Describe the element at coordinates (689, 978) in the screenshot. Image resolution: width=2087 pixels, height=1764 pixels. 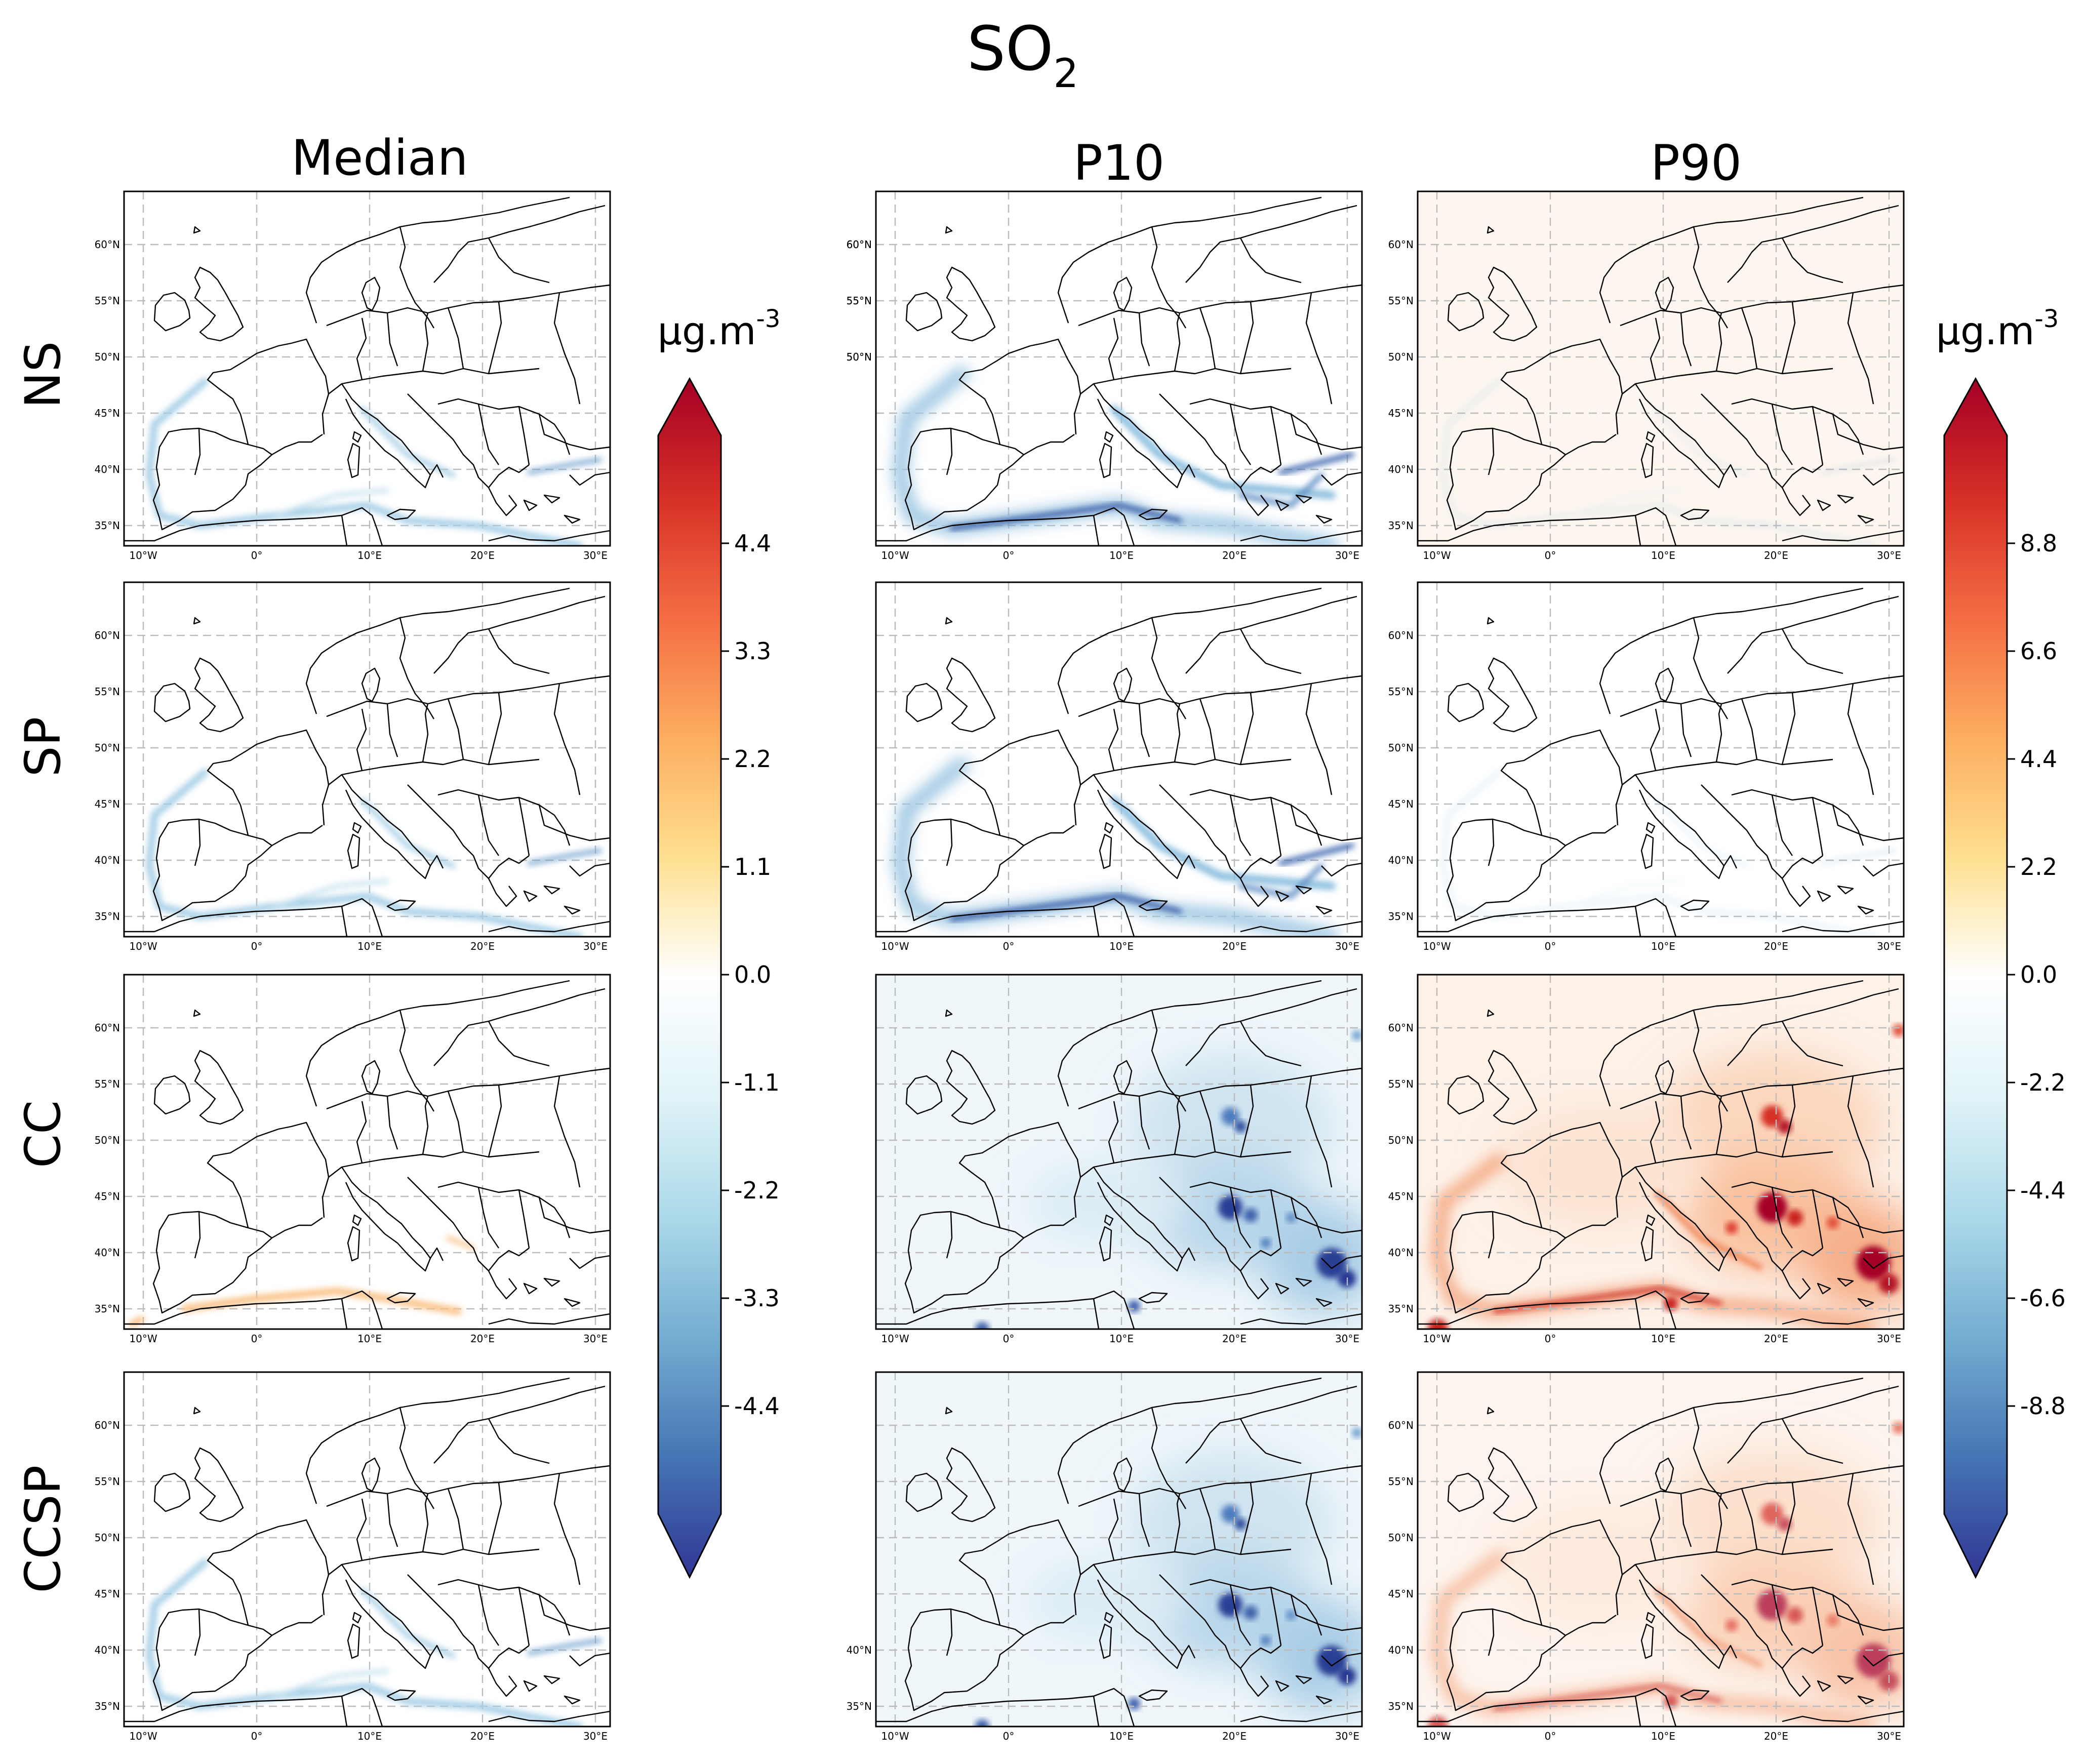
I see `colorbar-left-bar` at that location.